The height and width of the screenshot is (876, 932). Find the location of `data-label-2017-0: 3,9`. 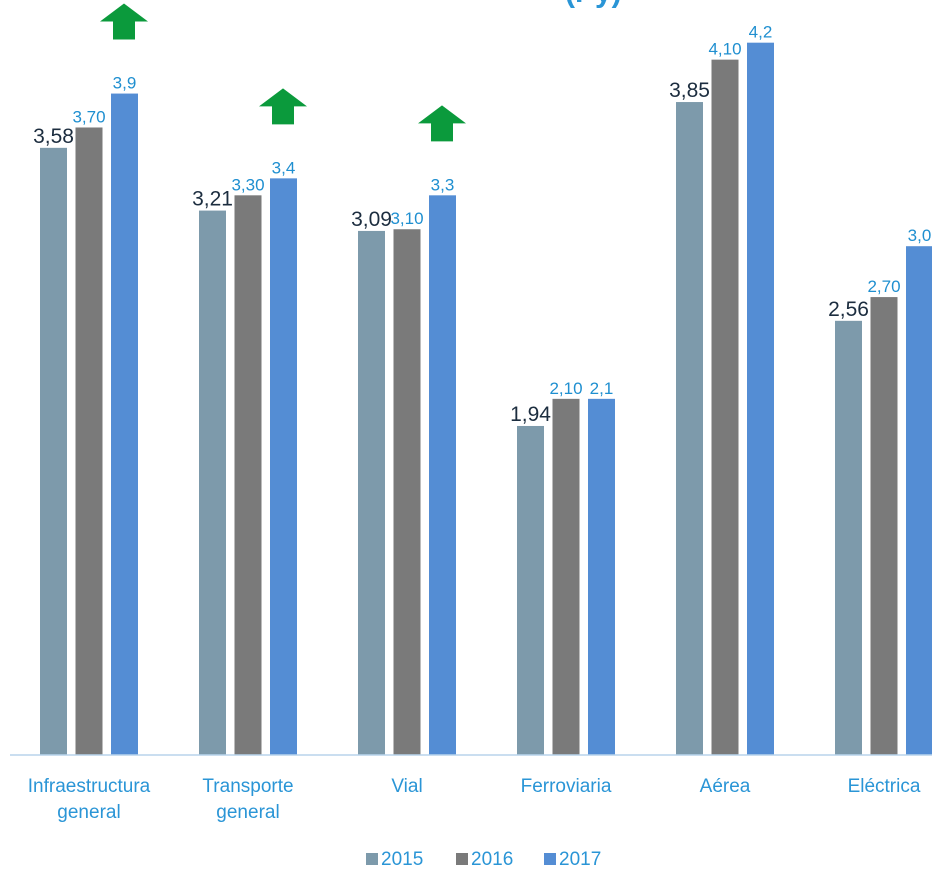

data-label-2017-0: 3,9 is located at coordinates (125, 83).